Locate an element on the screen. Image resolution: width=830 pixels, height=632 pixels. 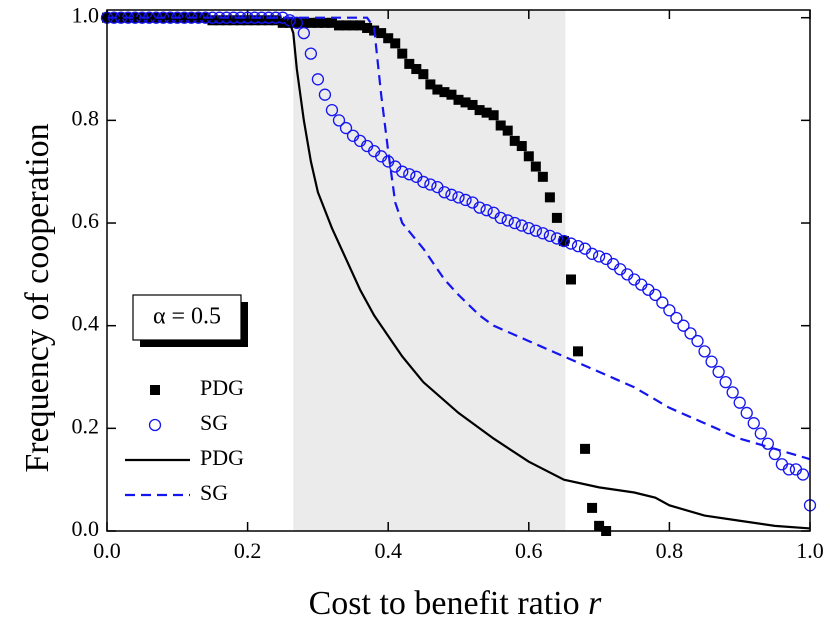
y-tick-label: 0.0 is located at coordinates (86, 528).